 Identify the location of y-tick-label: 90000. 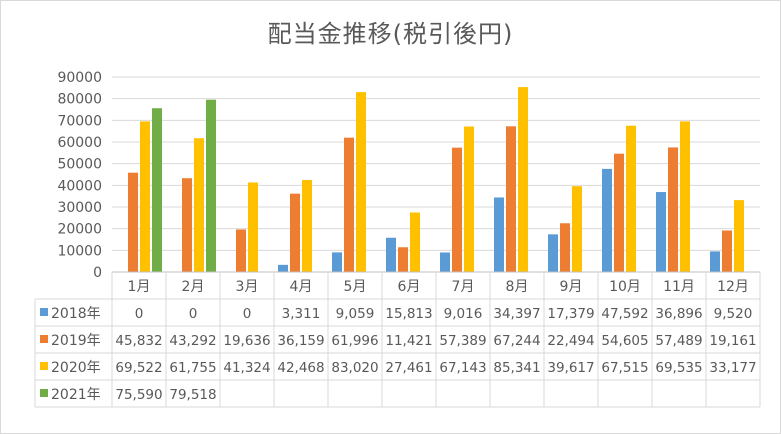
(79, 78).